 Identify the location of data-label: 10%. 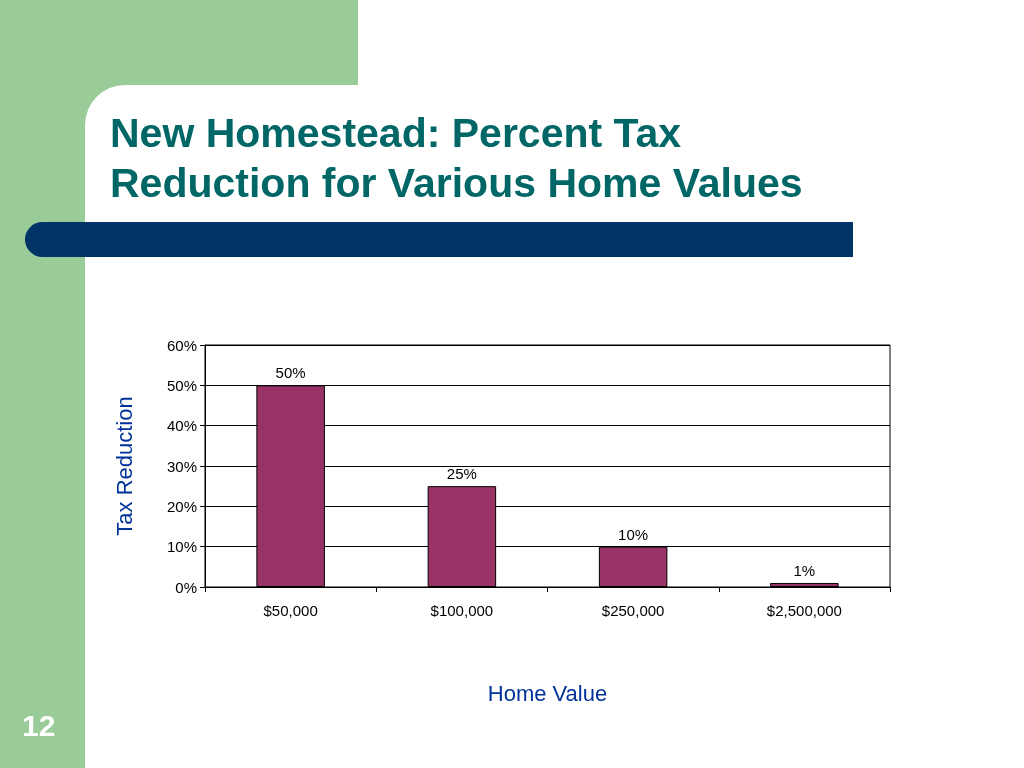
(633, 534).